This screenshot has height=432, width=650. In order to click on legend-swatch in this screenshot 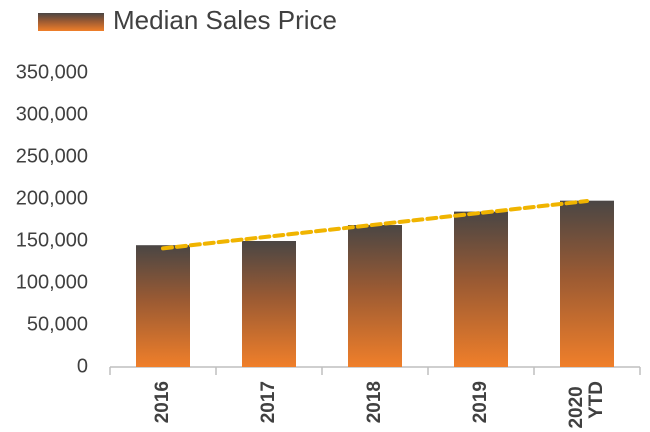, I will do `click(71, 22)`.